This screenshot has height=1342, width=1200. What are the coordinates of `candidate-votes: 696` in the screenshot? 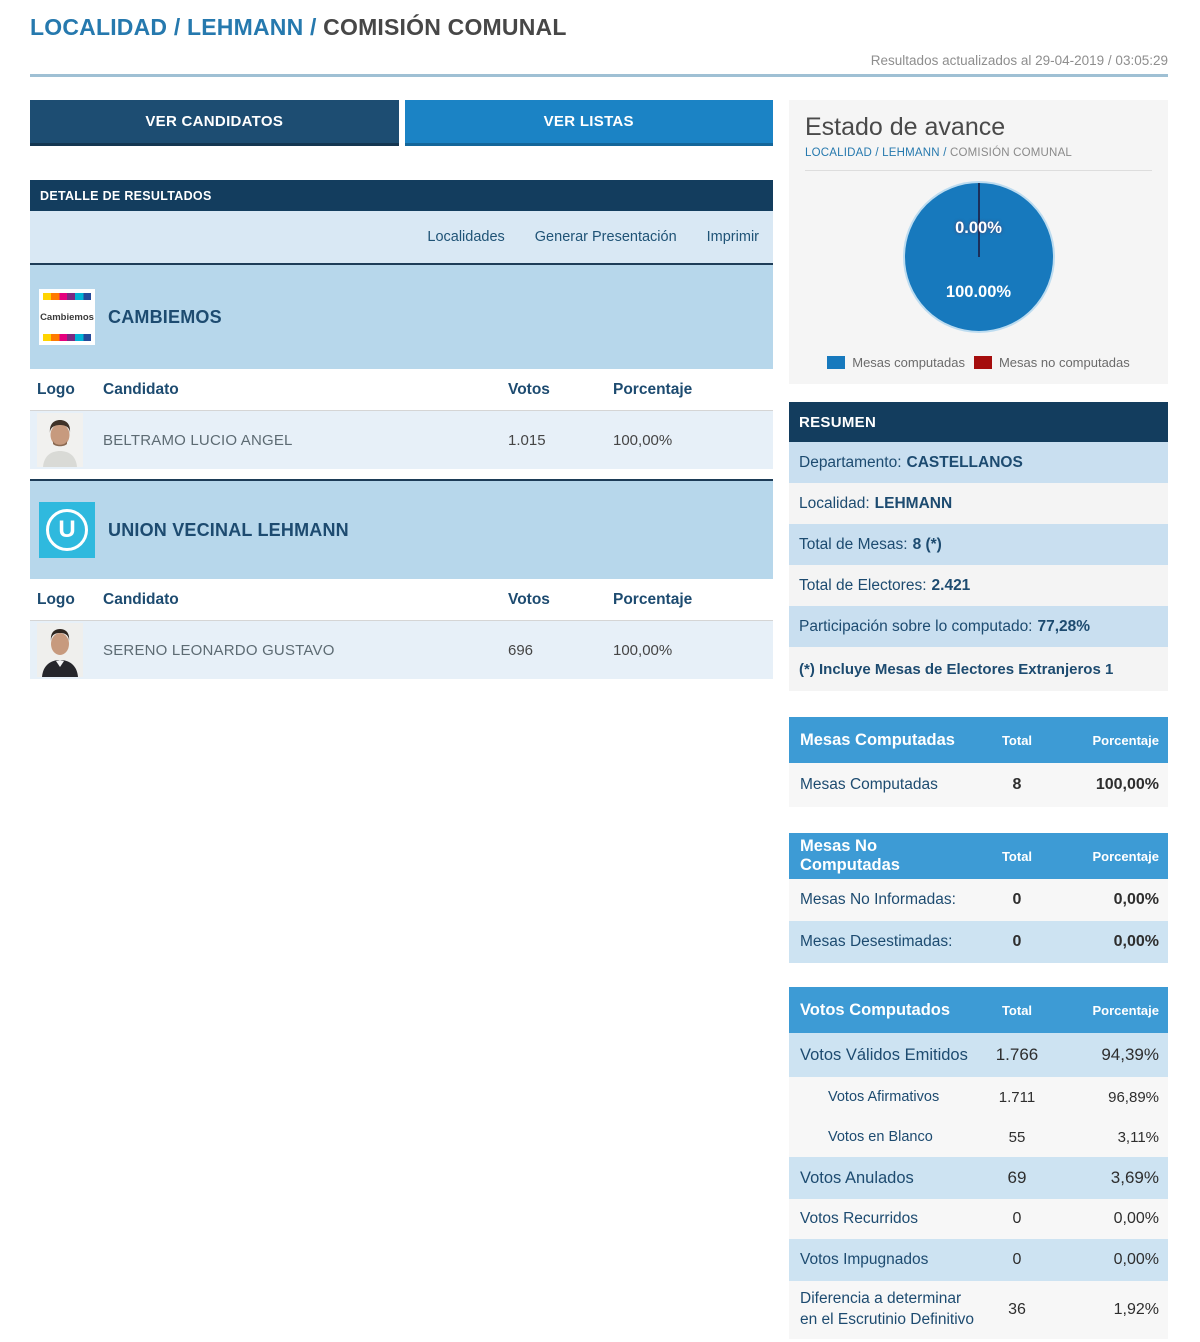 It's located at (521, 650).